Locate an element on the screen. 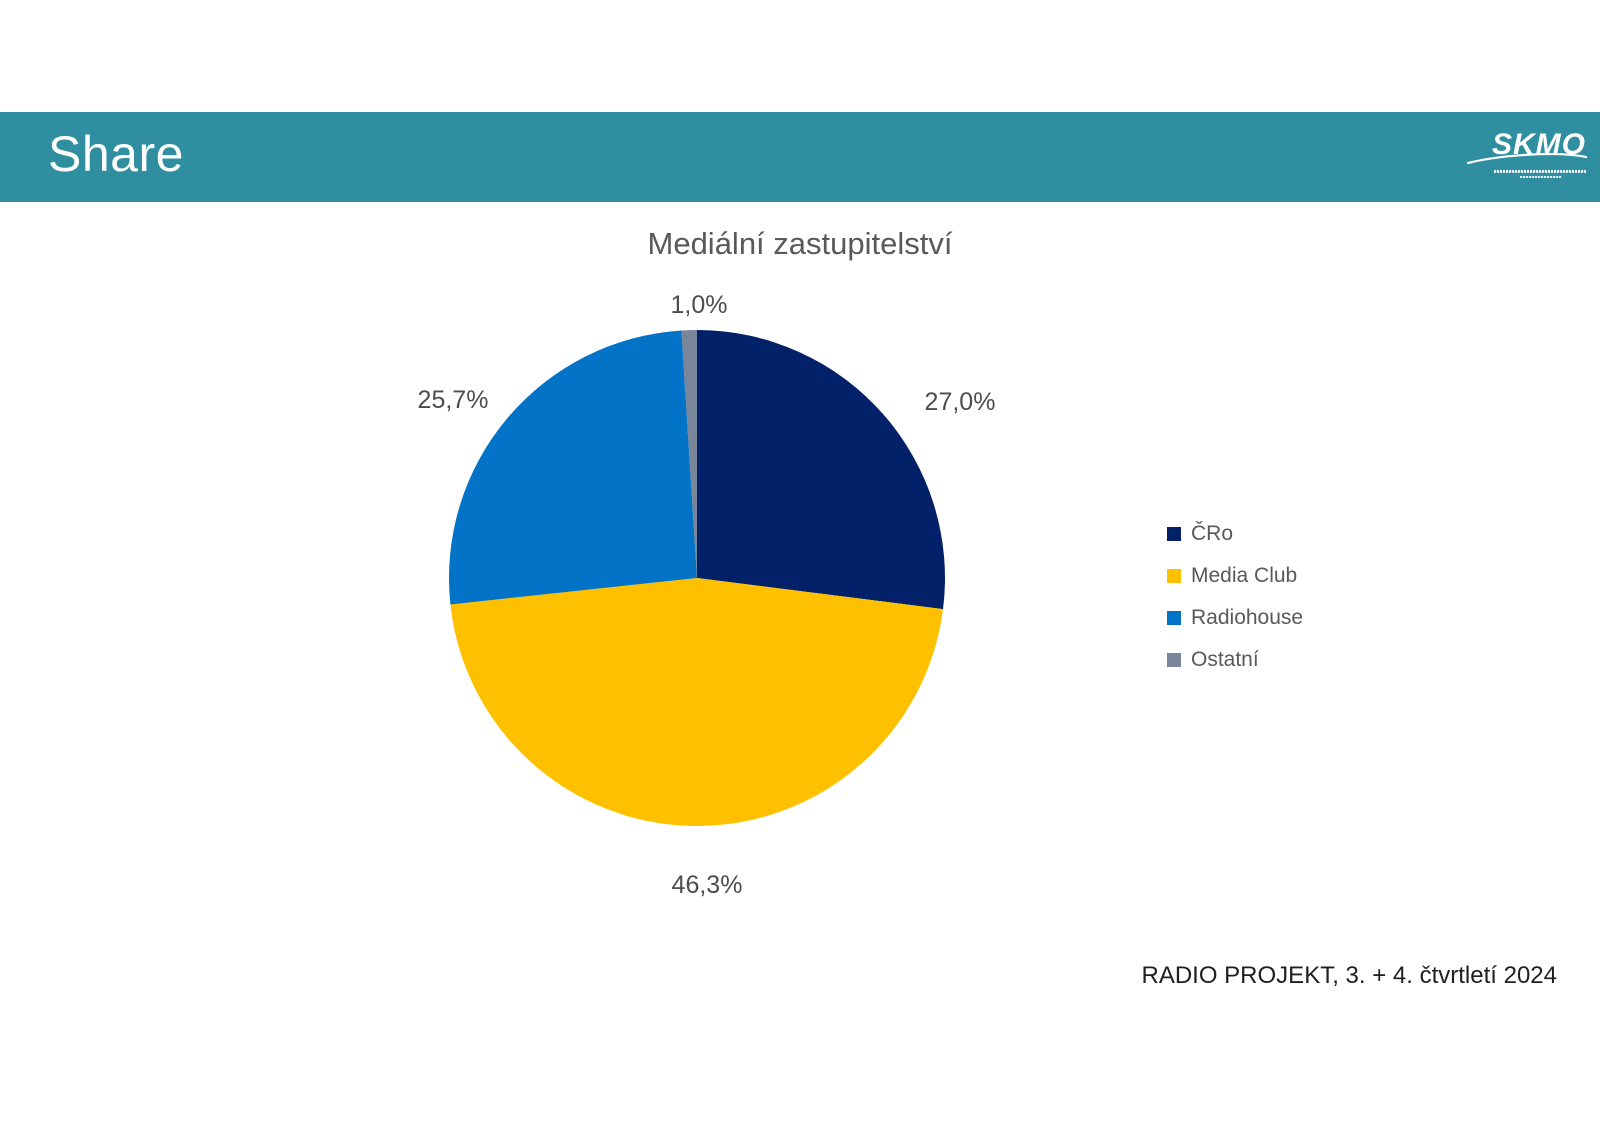 The height and width of the screenshot is (1131, 1600). legend-label-ostatni: Ostatní is located at coordinates (1225, 659).